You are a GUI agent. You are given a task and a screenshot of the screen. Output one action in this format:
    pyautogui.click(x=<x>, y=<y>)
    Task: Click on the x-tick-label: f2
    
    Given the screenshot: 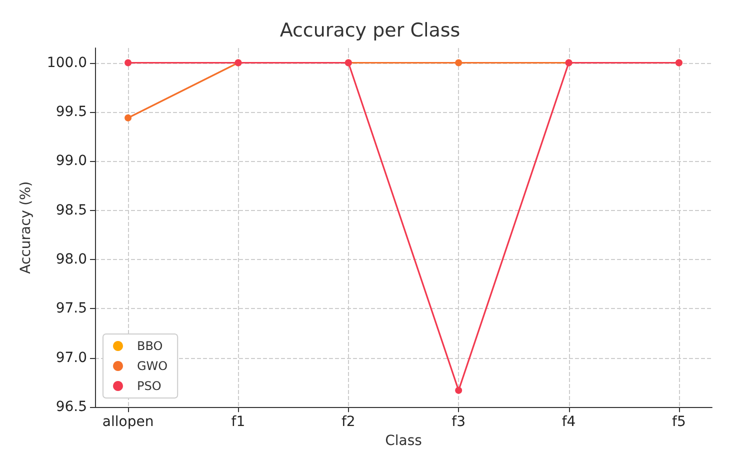 What is the action you would take?
    pyautogui.click(x=348, y=422)
    